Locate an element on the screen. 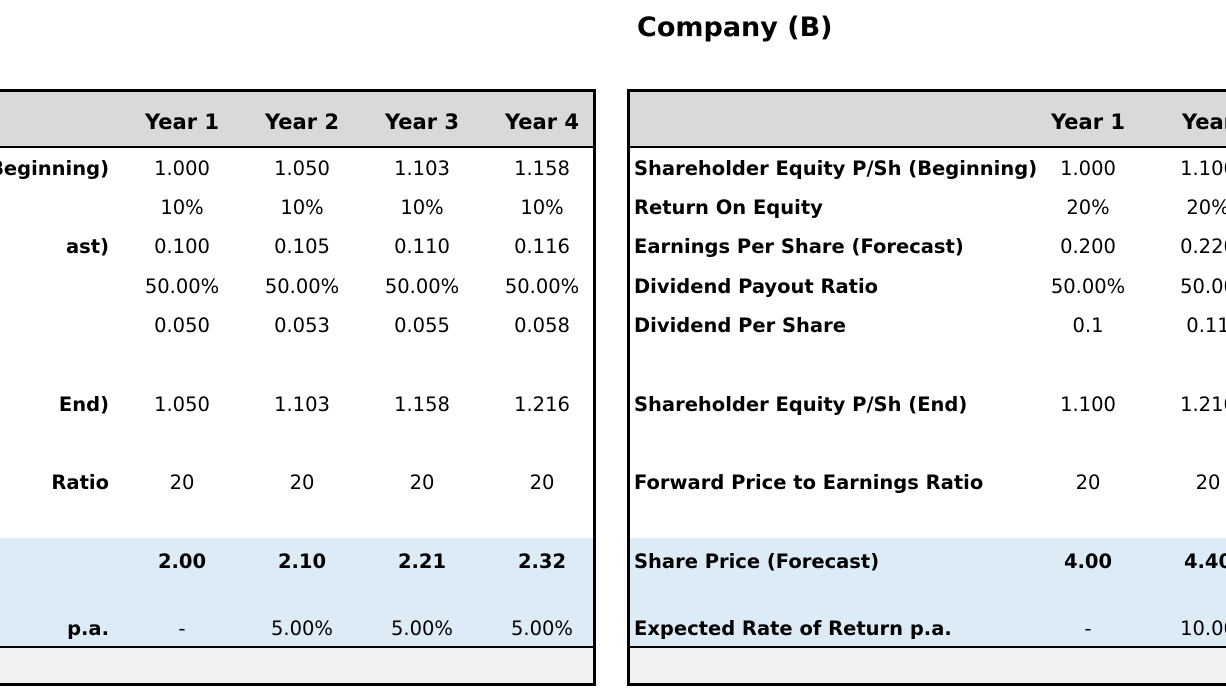 The image size is (1226, 690). header-year-3: Year 3 is located at coordinates (422, 122).